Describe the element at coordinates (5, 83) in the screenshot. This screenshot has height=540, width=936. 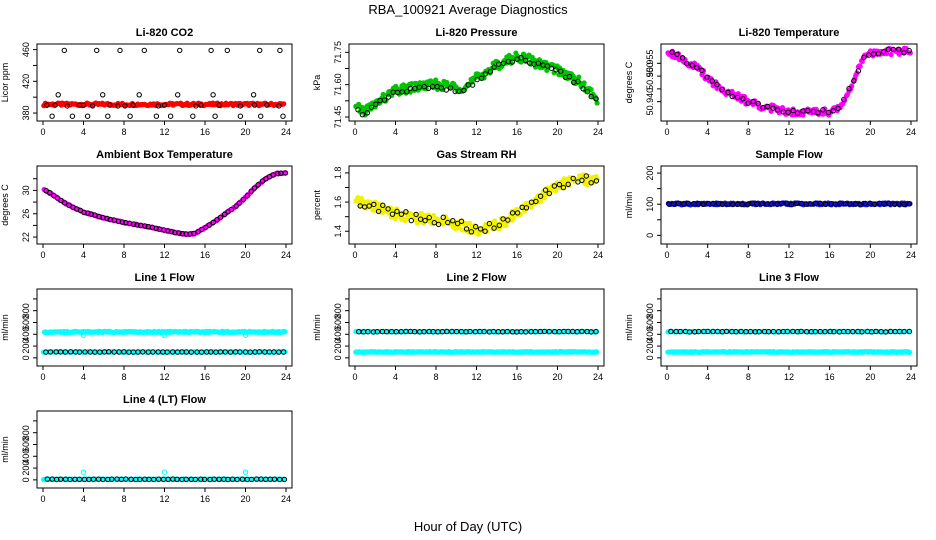
I see `y-axis-label: Licor ppm` at that location.